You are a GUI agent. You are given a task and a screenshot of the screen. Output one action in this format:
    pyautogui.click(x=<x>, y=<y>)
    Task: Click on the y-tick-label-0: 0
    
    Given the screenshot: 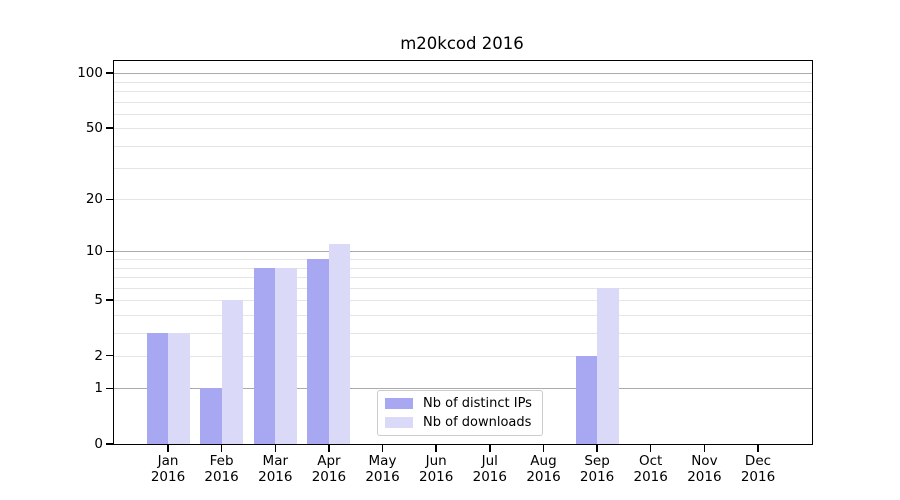 What is the action you would take?
    pyautogui.click(x=98, y=444)
    